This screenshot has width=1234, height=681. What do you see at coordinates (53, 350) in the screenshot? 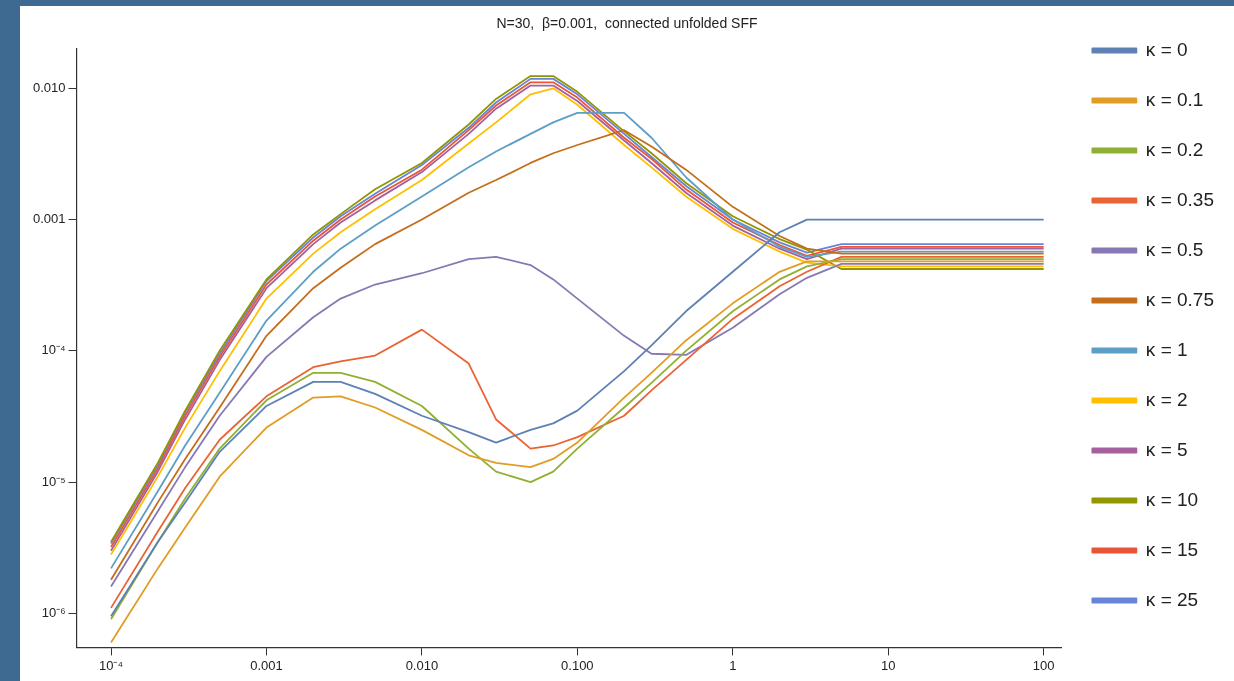
I see `y-tick-label: 10⁻⁴` at bounding box center [53, 350].